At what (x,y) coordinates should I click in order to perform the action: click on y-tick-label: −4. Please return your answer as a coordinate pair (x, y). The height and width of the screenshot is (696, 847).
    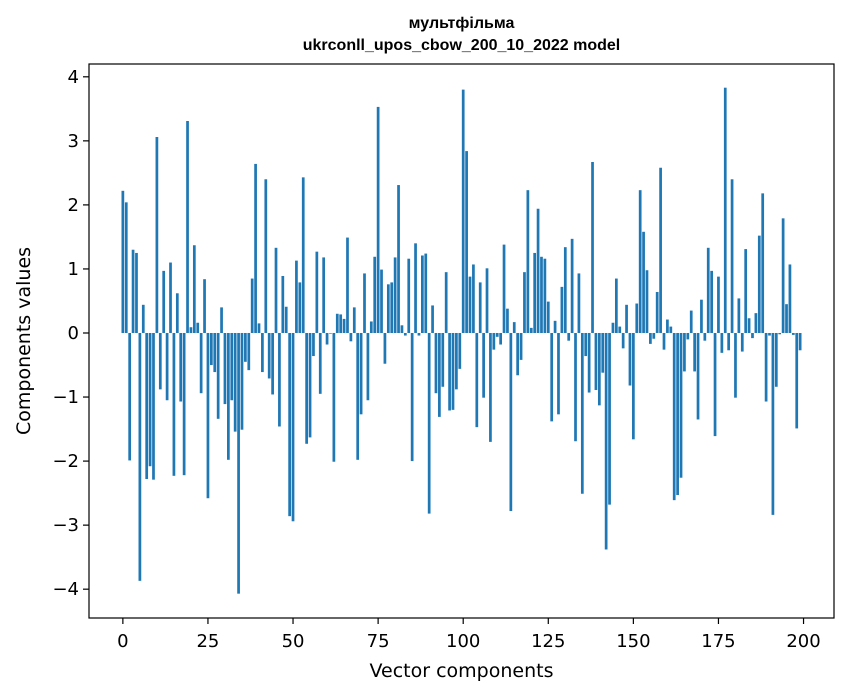
    Looking at the image, I should click on (65, 589).